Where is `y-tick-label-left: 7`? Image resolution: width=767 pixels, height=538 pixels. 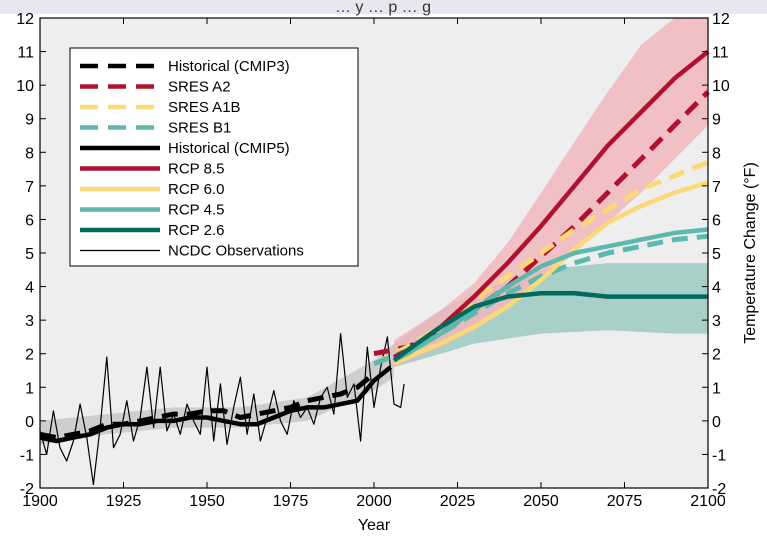 y-tick-label-left: 7 is located at coordinates (29, 187).